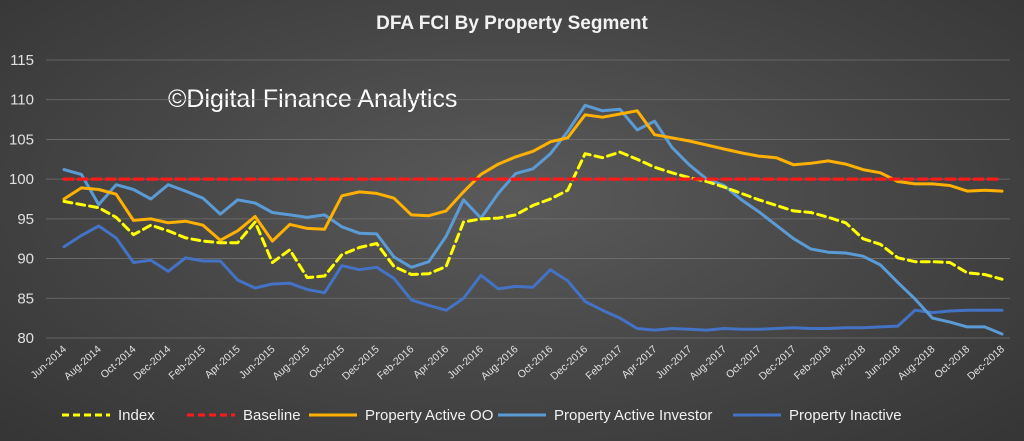 This screenshot has height=441, width=1024. What do you see at coordinates (152, 362) in the screenshot?
I see `x-tick-label: Dec-2014` at bounding box center [152, 362].